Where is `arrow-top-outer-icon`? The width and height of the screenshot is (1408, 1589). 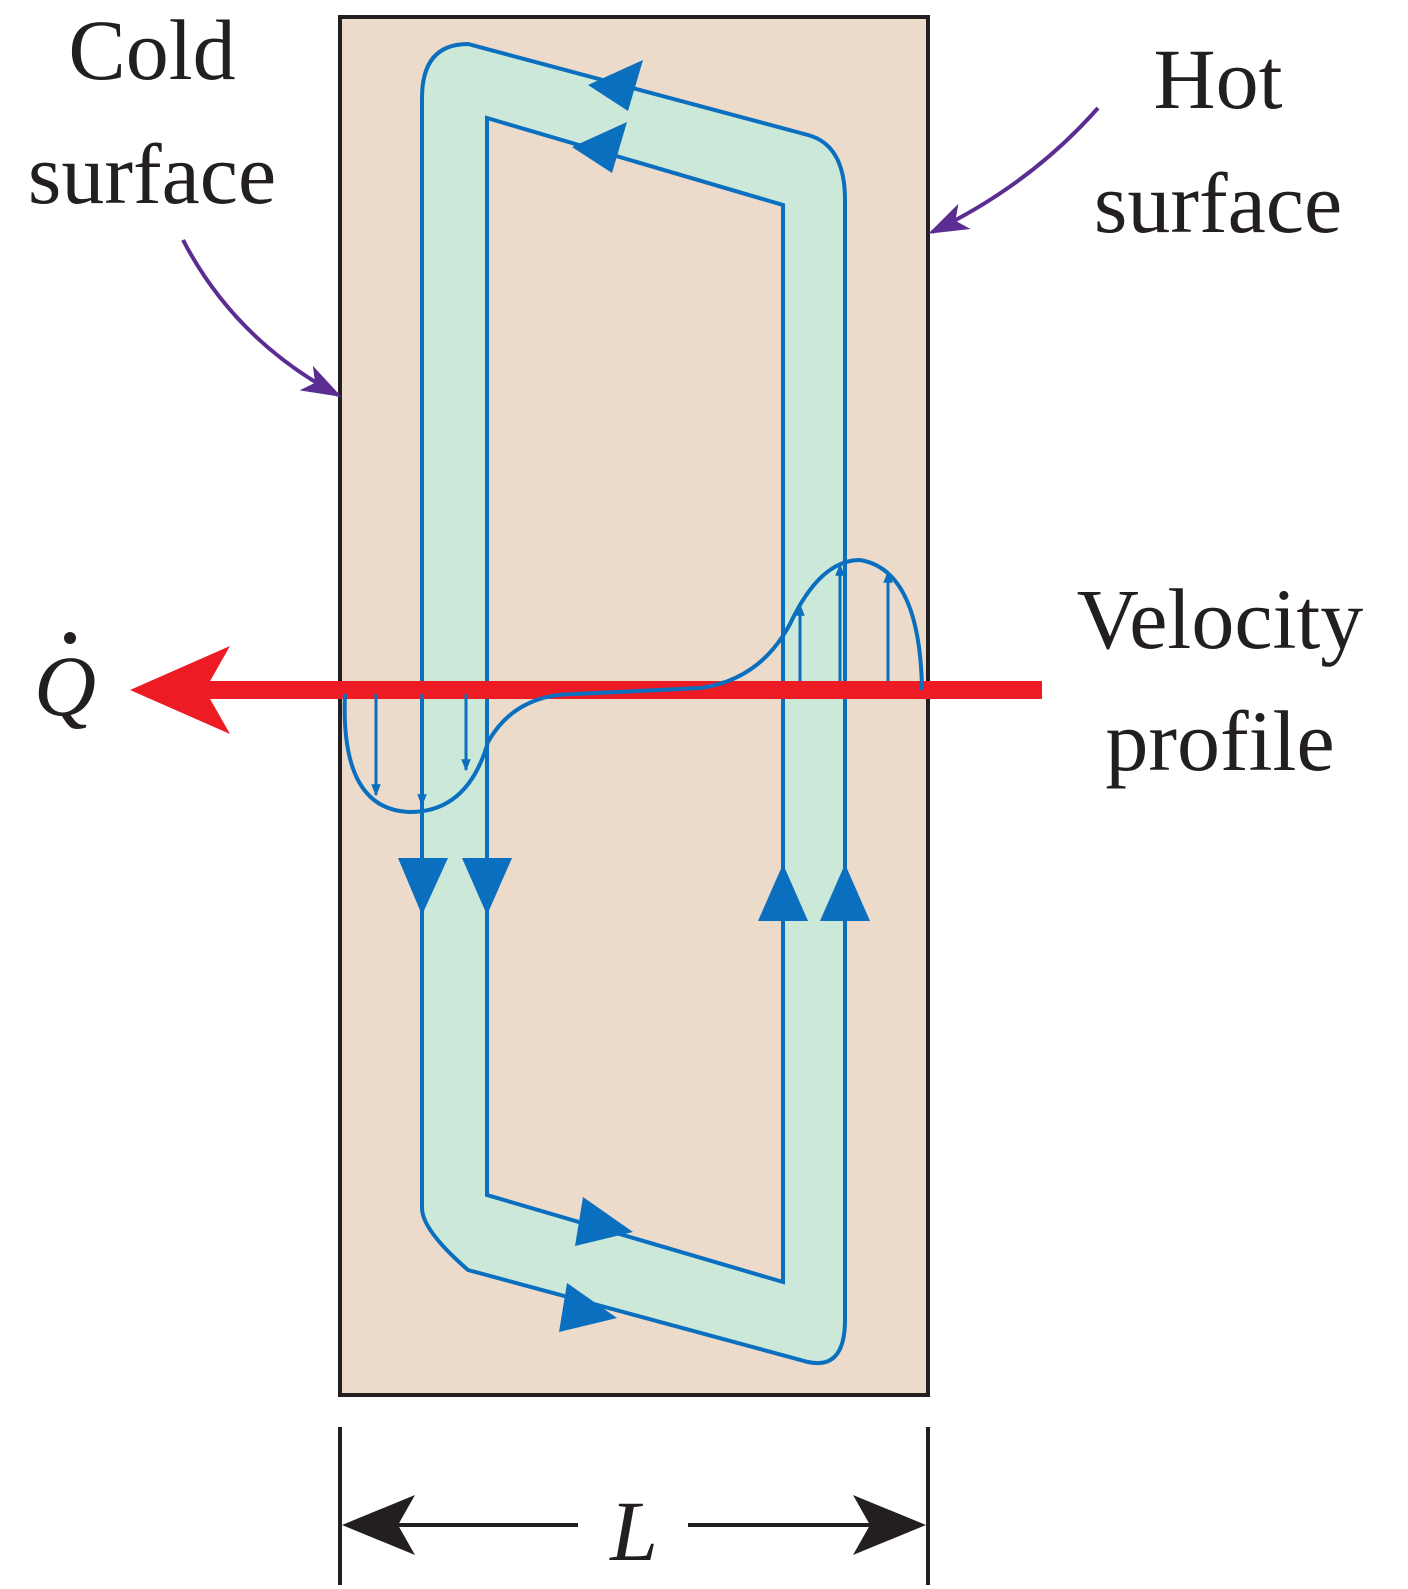 arrow-top-outer-icon is located at coordinates (615, 85).